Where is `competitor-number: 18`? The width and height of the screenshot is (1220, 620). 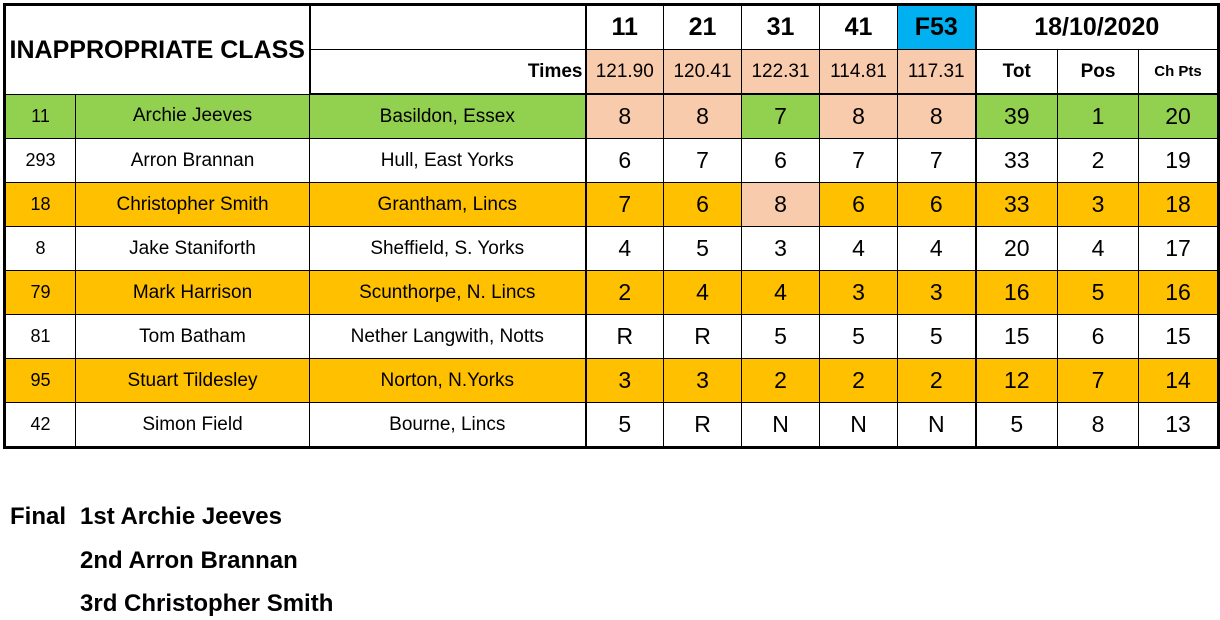 competitor-number: 18 is located at coordinates (40, 204).